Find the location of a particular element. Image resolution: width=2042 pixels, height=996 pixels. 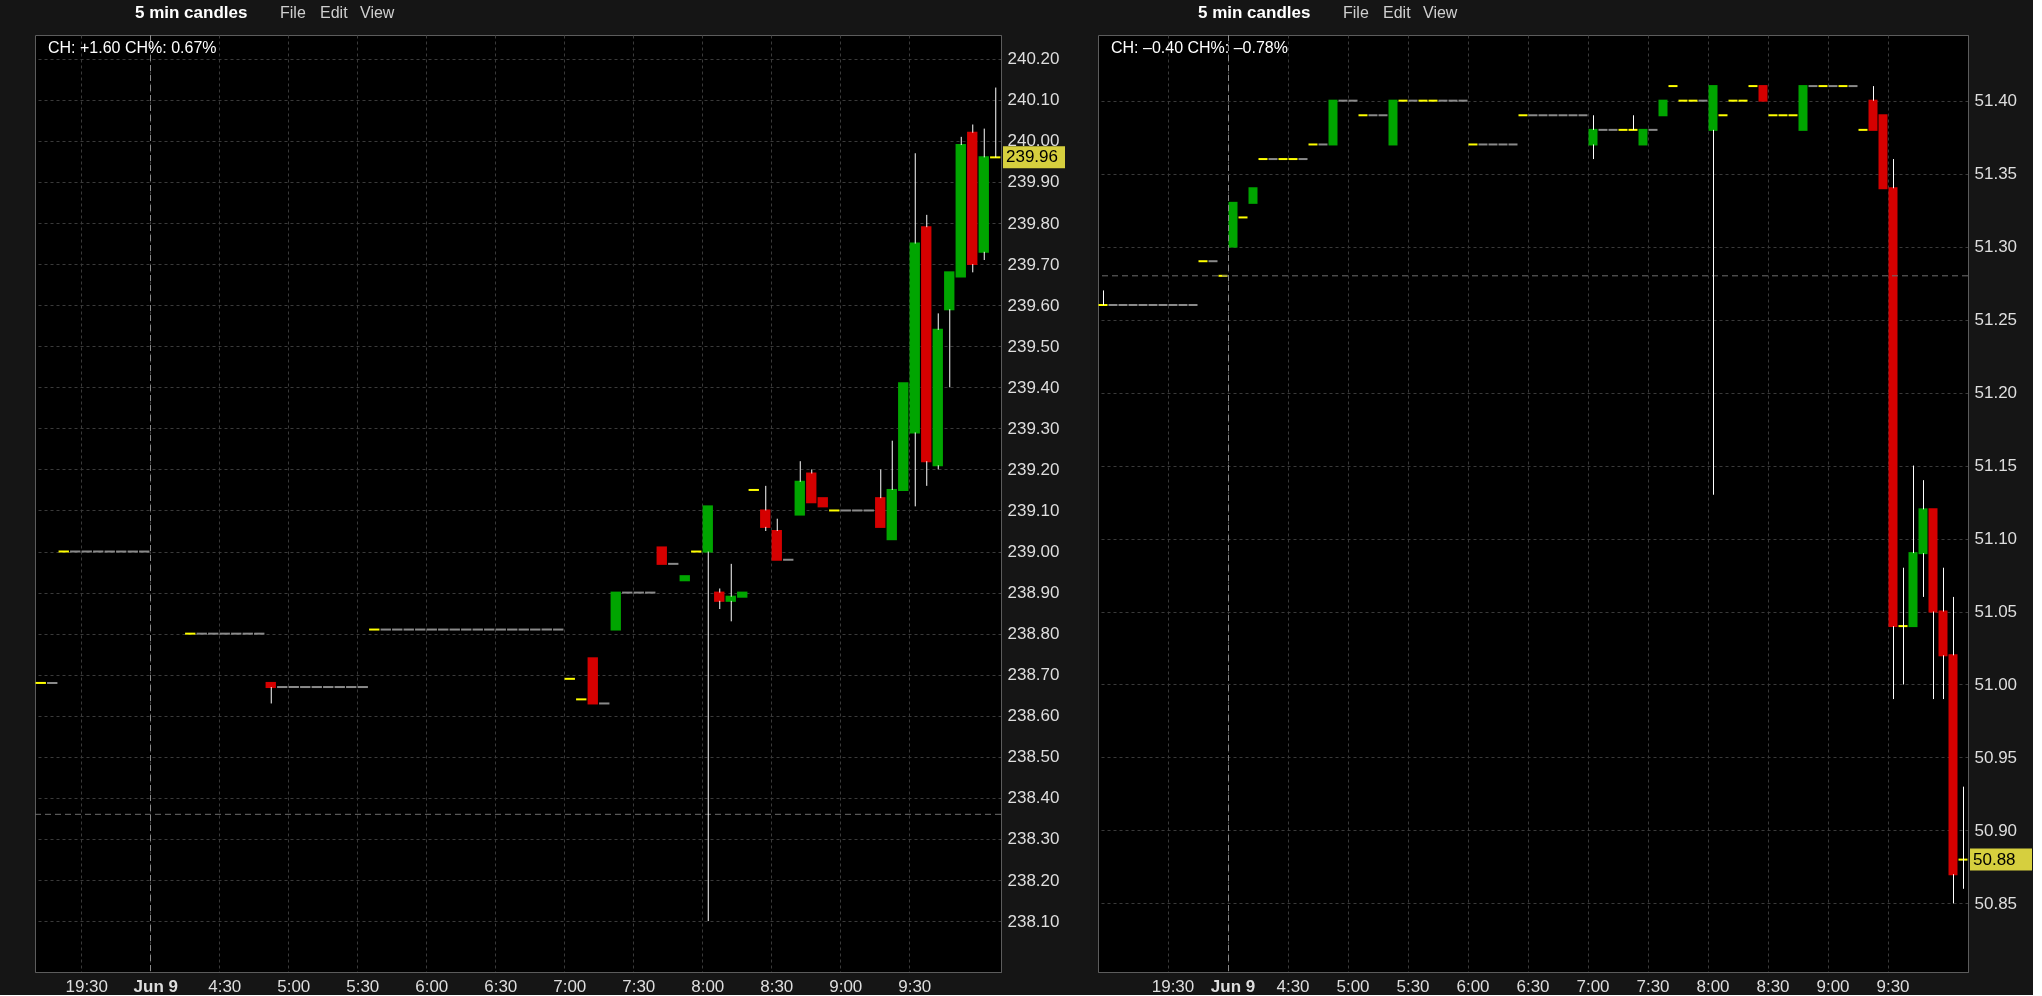

x-tick-label: 7:00 is located at coordinates (1593, 986).